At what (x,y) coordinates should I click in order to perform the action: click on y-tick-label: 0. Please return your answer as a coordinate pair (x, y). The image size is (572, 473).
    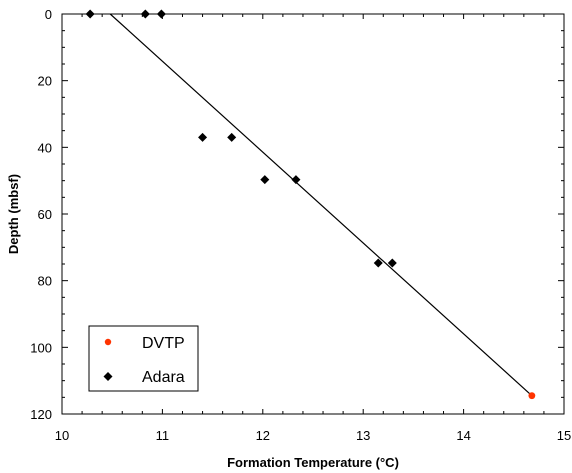
    Looking at the image, I should click on (48, 14).